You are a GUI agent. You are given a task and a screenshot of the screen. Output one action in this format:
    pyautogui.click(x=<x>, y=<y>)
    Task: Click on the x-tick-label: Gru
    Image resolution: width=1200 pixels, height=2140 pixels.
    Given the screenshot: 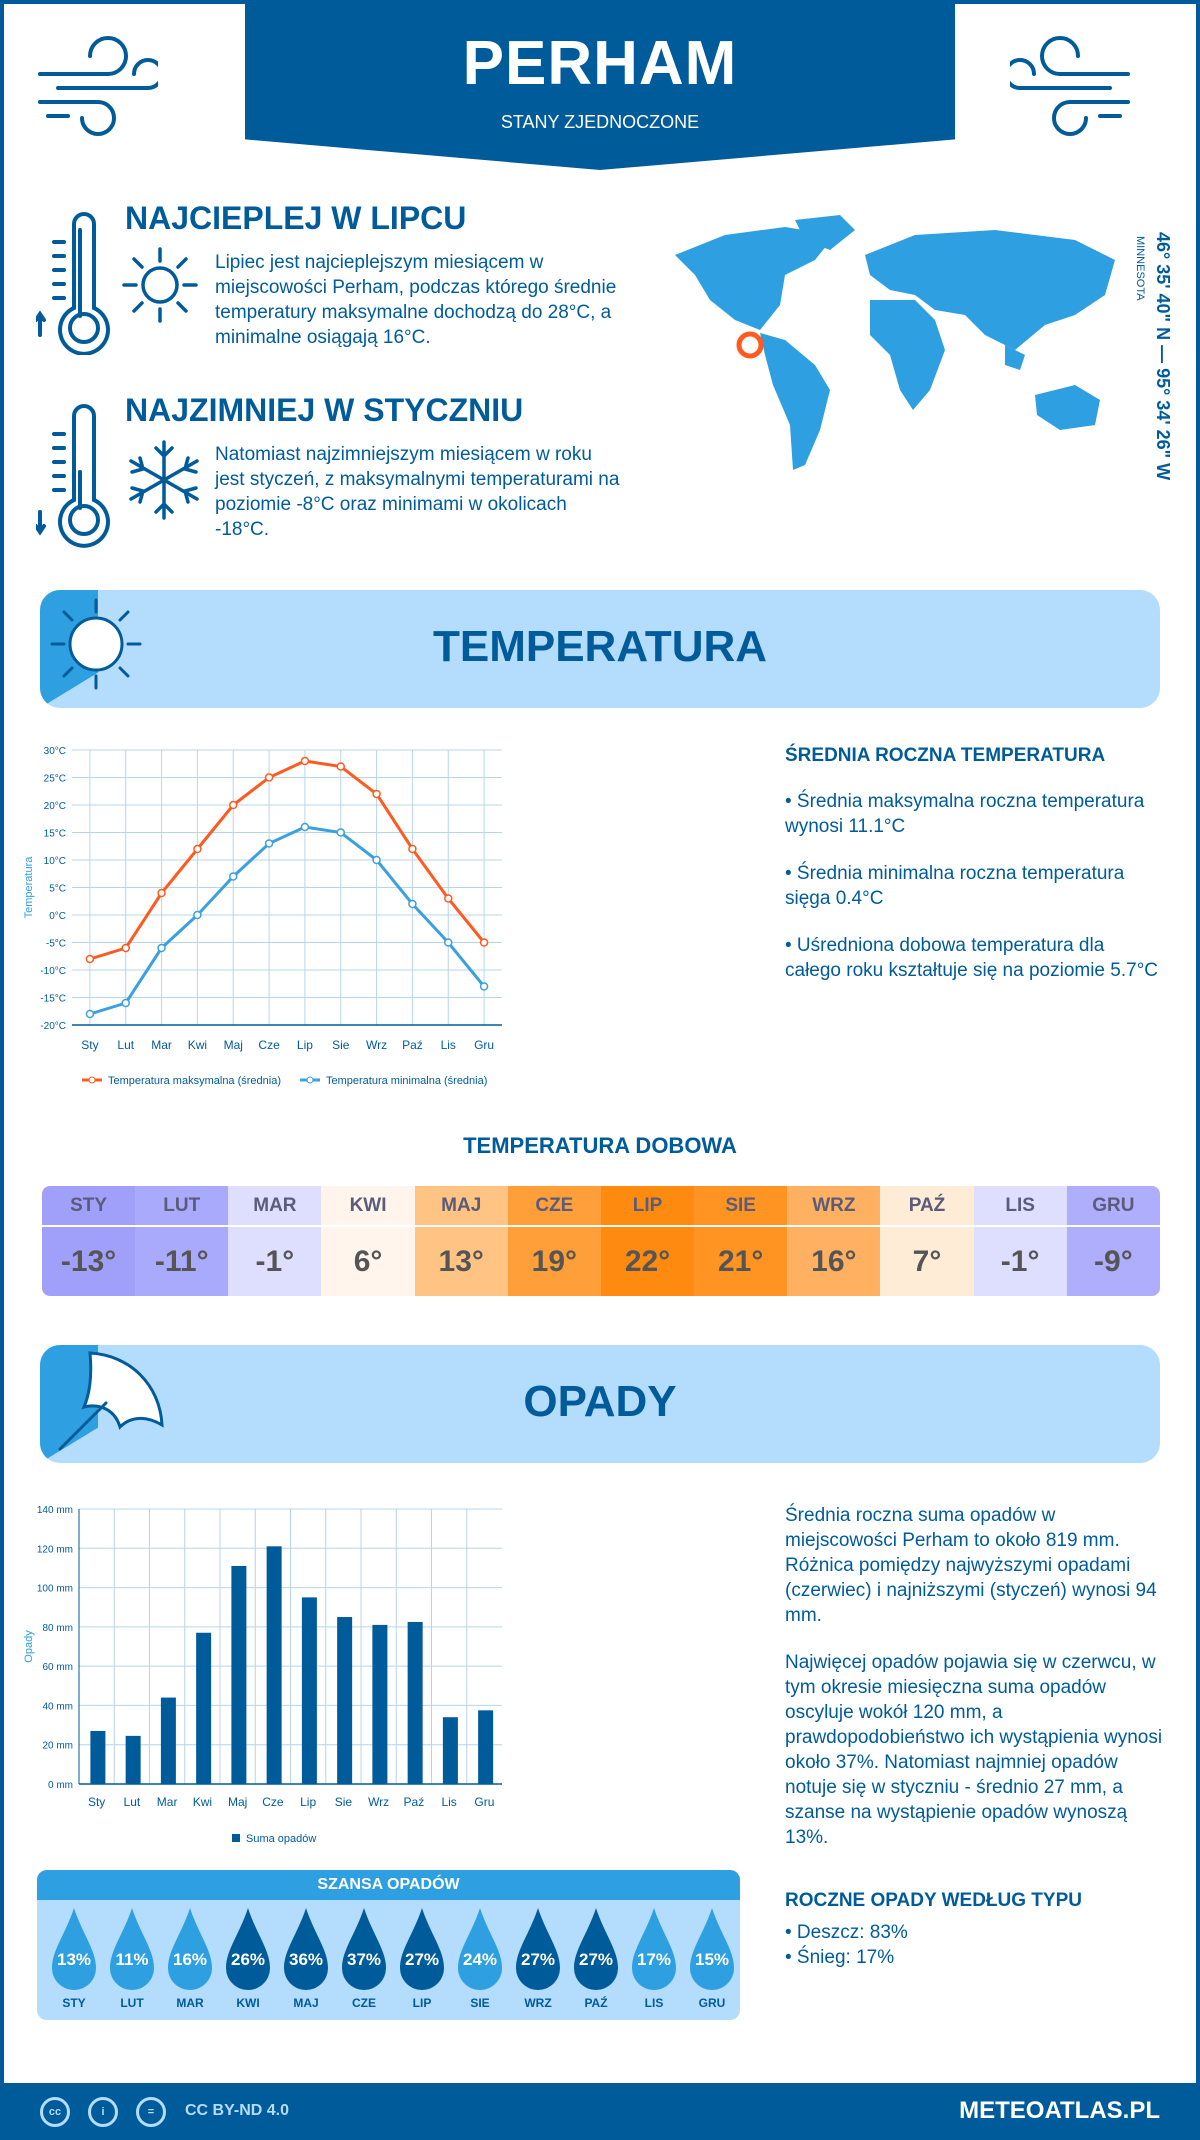 What is the action you would take?
    pyautogui.click(x=484, y=1045)
    